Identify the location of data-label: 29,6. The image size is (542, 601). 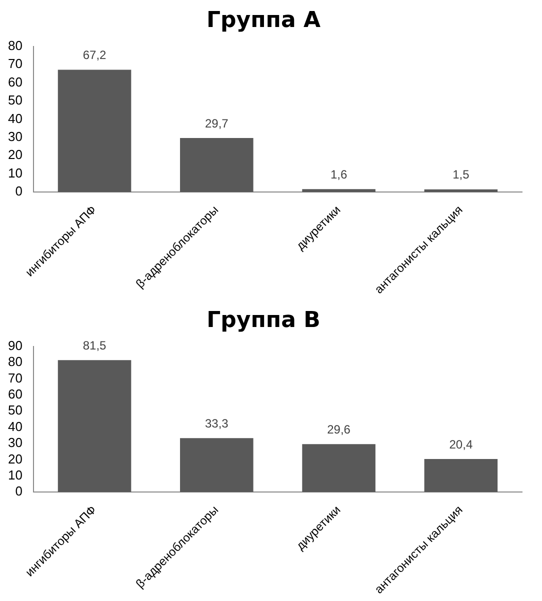
(339, 429).